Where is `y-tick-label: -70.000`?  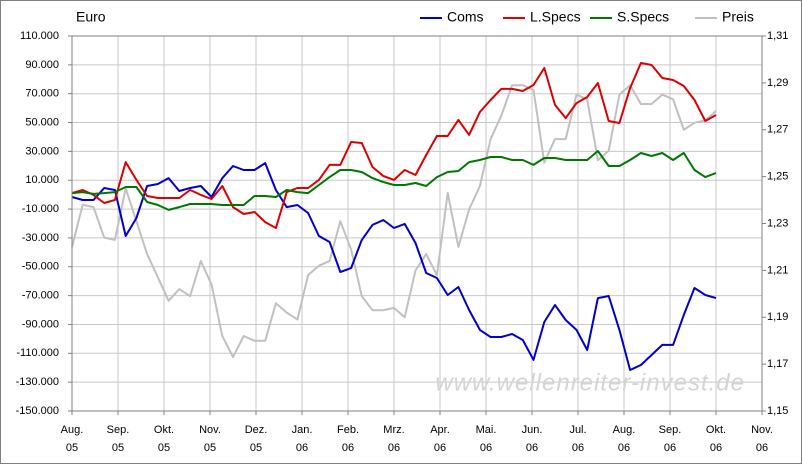
y-tick-label: -70.000 is located at coordinates (40, 296).